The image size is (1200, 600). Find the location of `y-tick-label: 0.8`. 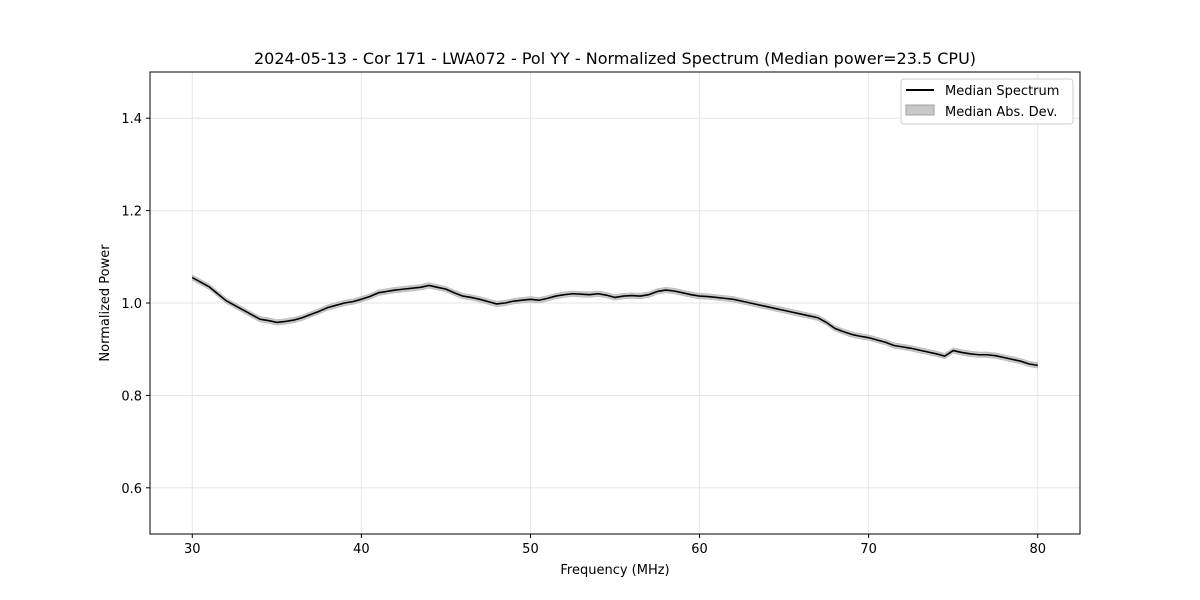

y-tick-label: 0.8 is located at coordinates (131, 396).